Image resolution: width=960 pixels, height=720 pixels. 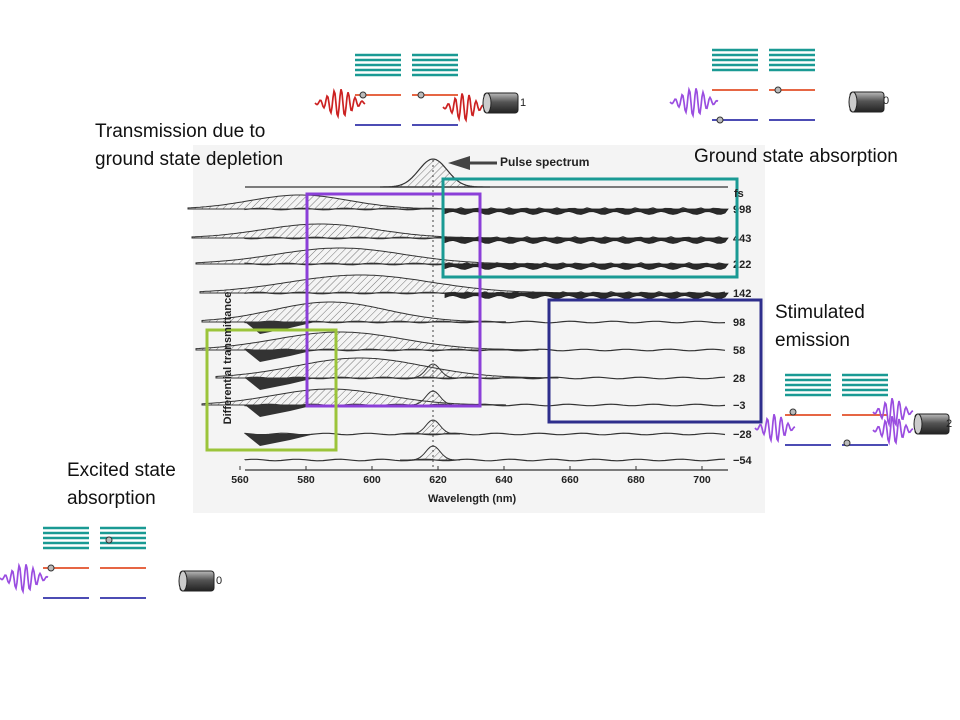 I want to click on excited-state-box, so click(x=271, y=390).